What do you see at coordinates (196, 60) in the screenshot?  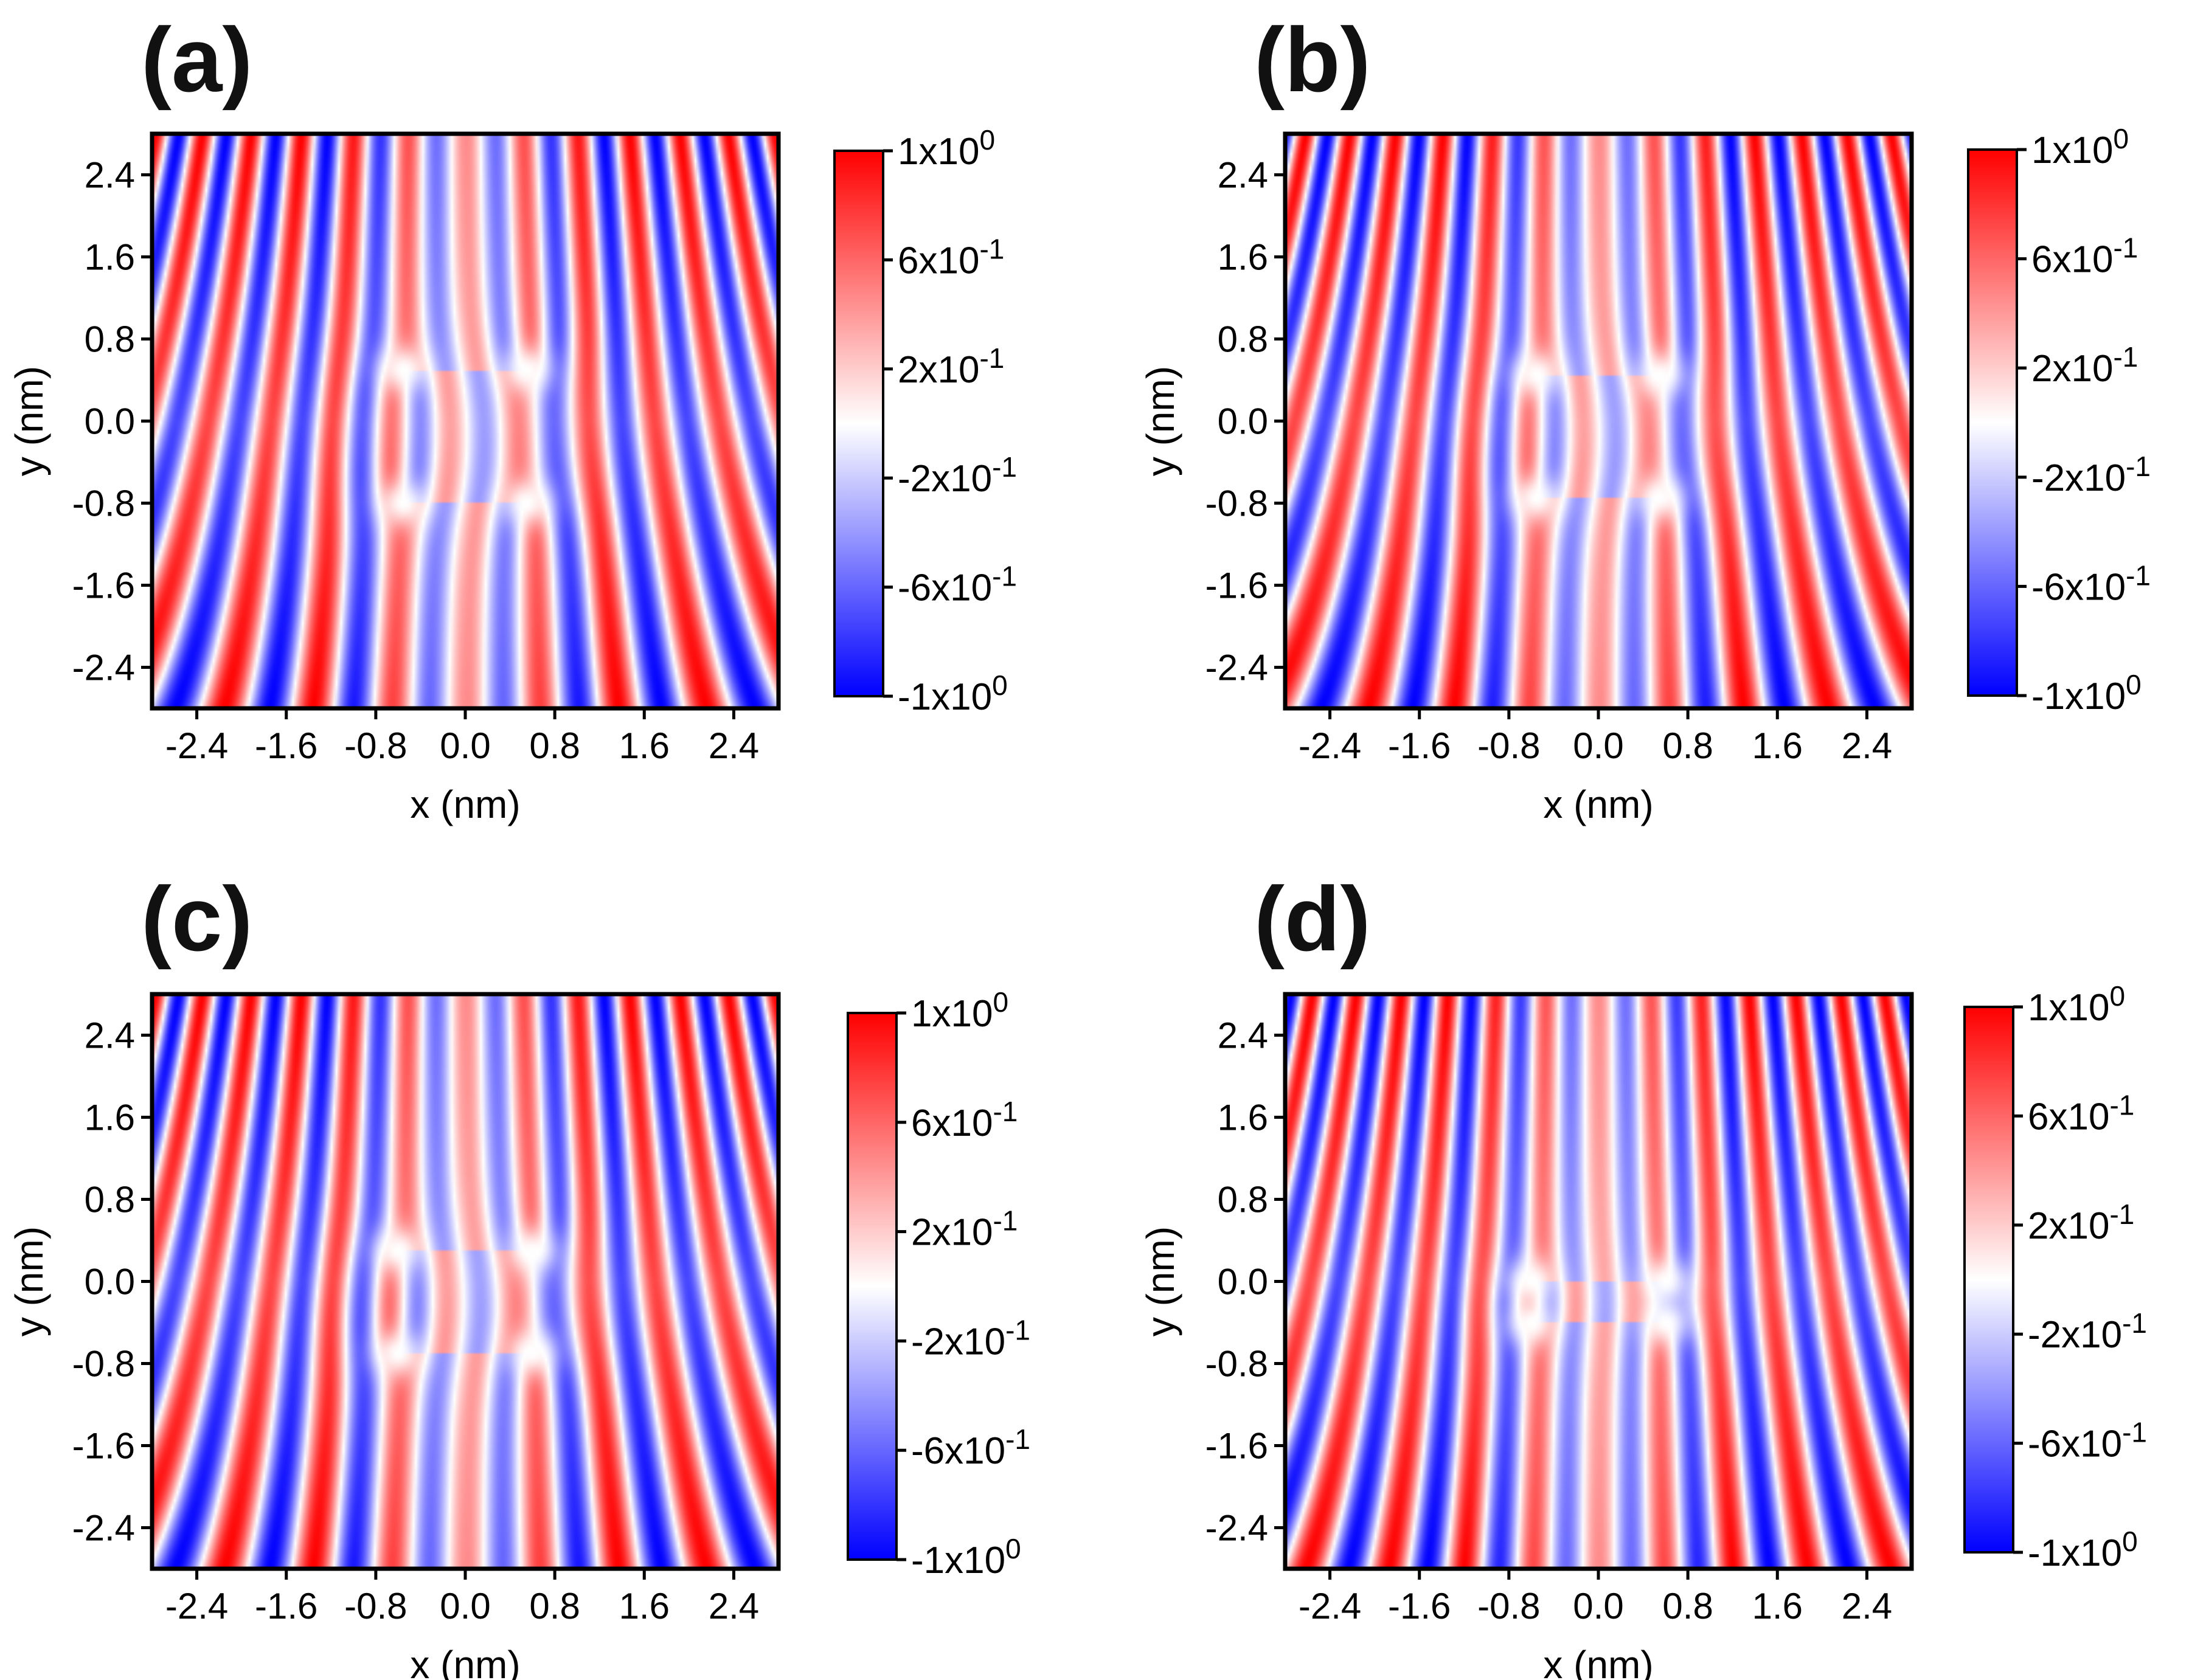 I see `panel-label: (a)` at bounding box center [196, 60].